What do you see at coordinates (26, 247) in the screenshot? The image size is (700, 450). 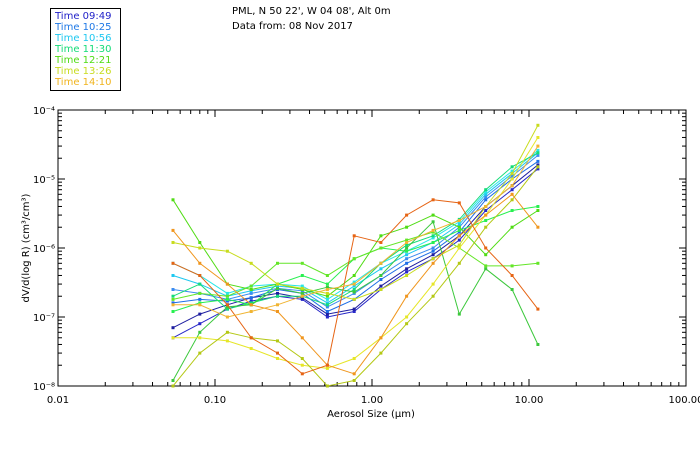 I see `y-axis-label: dV/d(log R) (cm³/cm³)` at bounding box center [26, 247].